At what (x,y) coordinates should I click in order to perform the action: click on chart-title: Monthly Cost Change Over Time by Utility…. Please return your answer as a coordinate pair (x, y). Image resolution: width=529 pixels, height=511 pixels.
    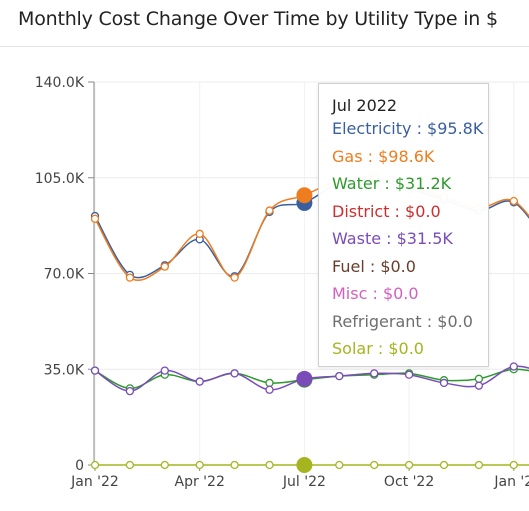
    Looking at the image, I should click on (258, 19).